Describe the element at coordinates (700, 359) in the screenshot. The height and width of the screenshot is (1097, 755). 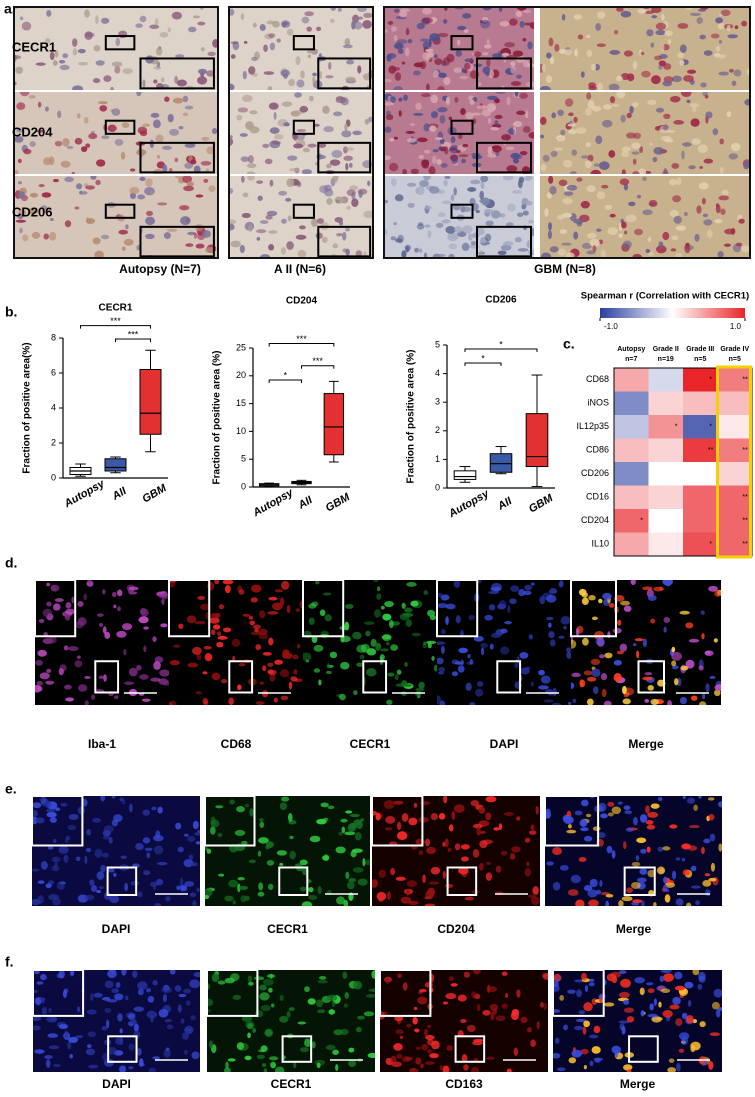
I see `column-count: n=5` at that location.